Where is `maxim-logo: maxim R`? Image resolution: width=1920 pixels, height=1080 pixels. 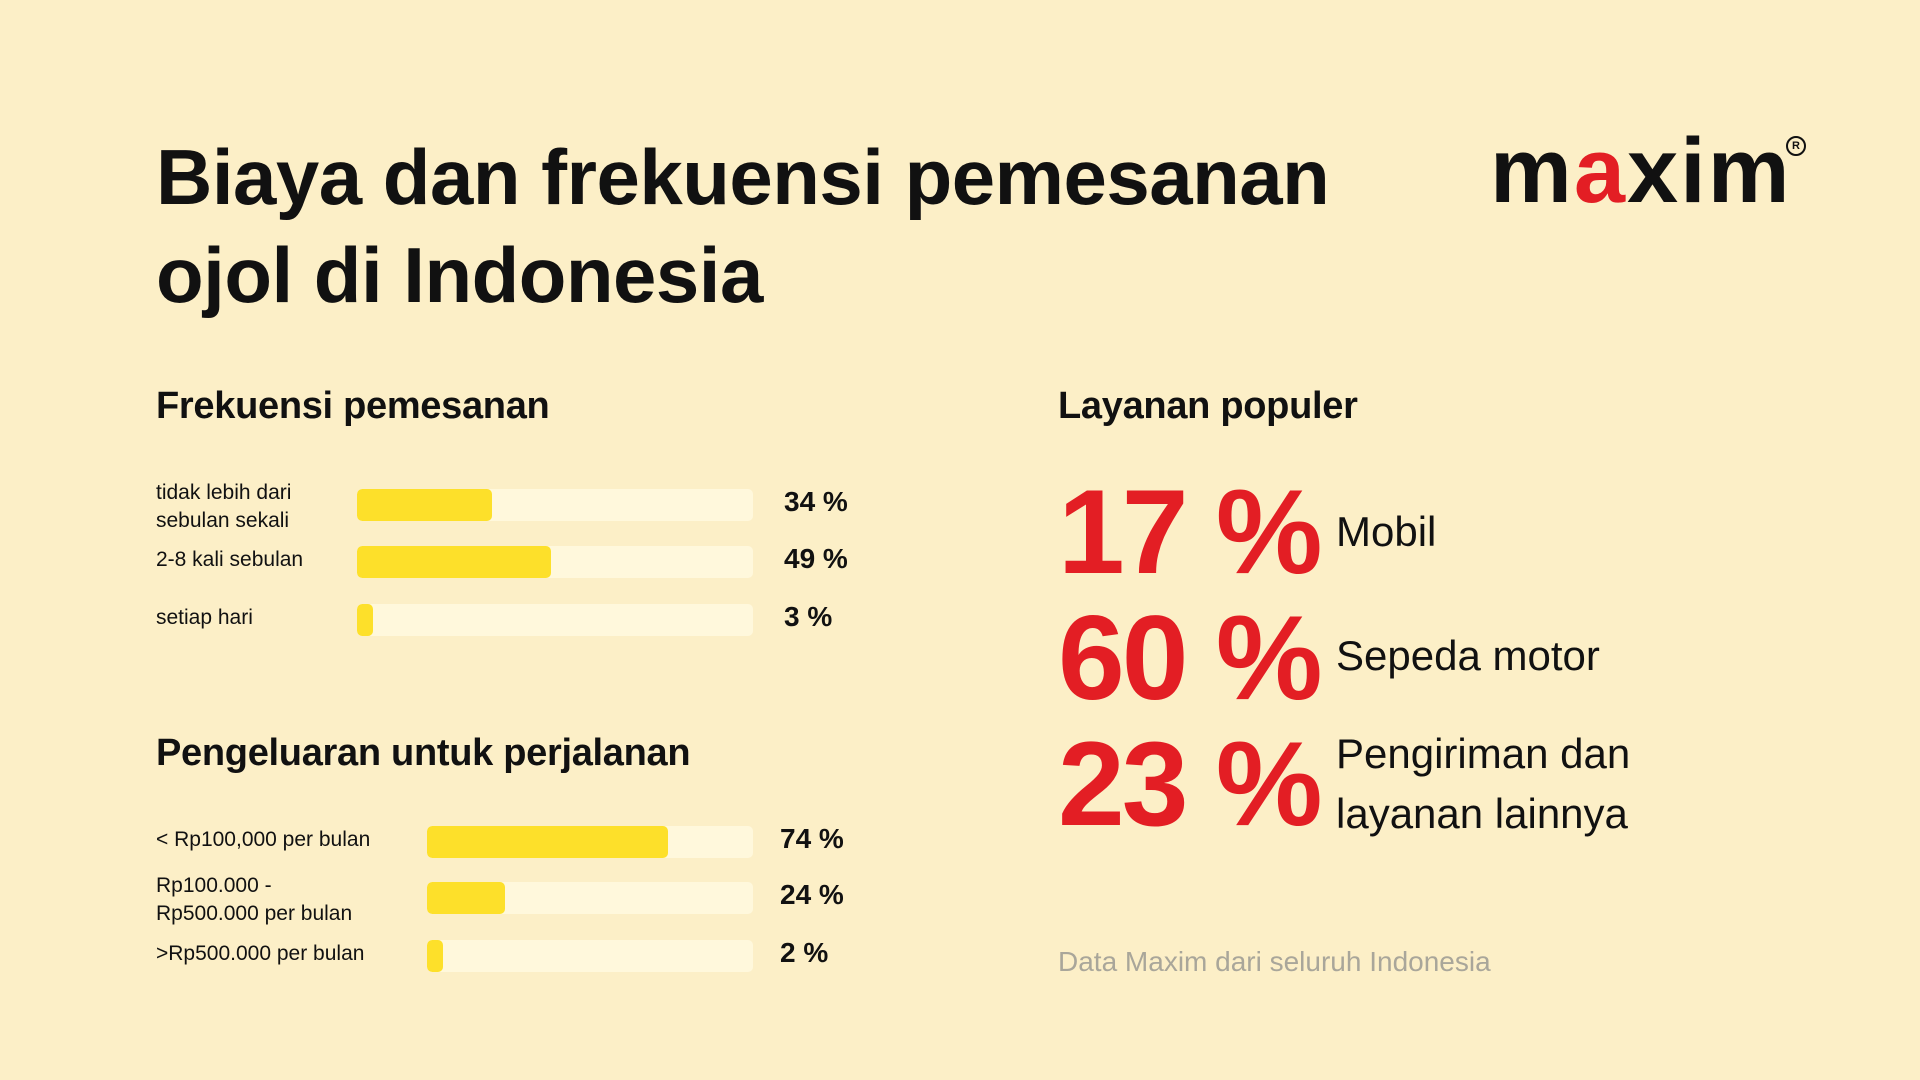
maxim-logo: maxim R is located at coordinates (1650, 171).